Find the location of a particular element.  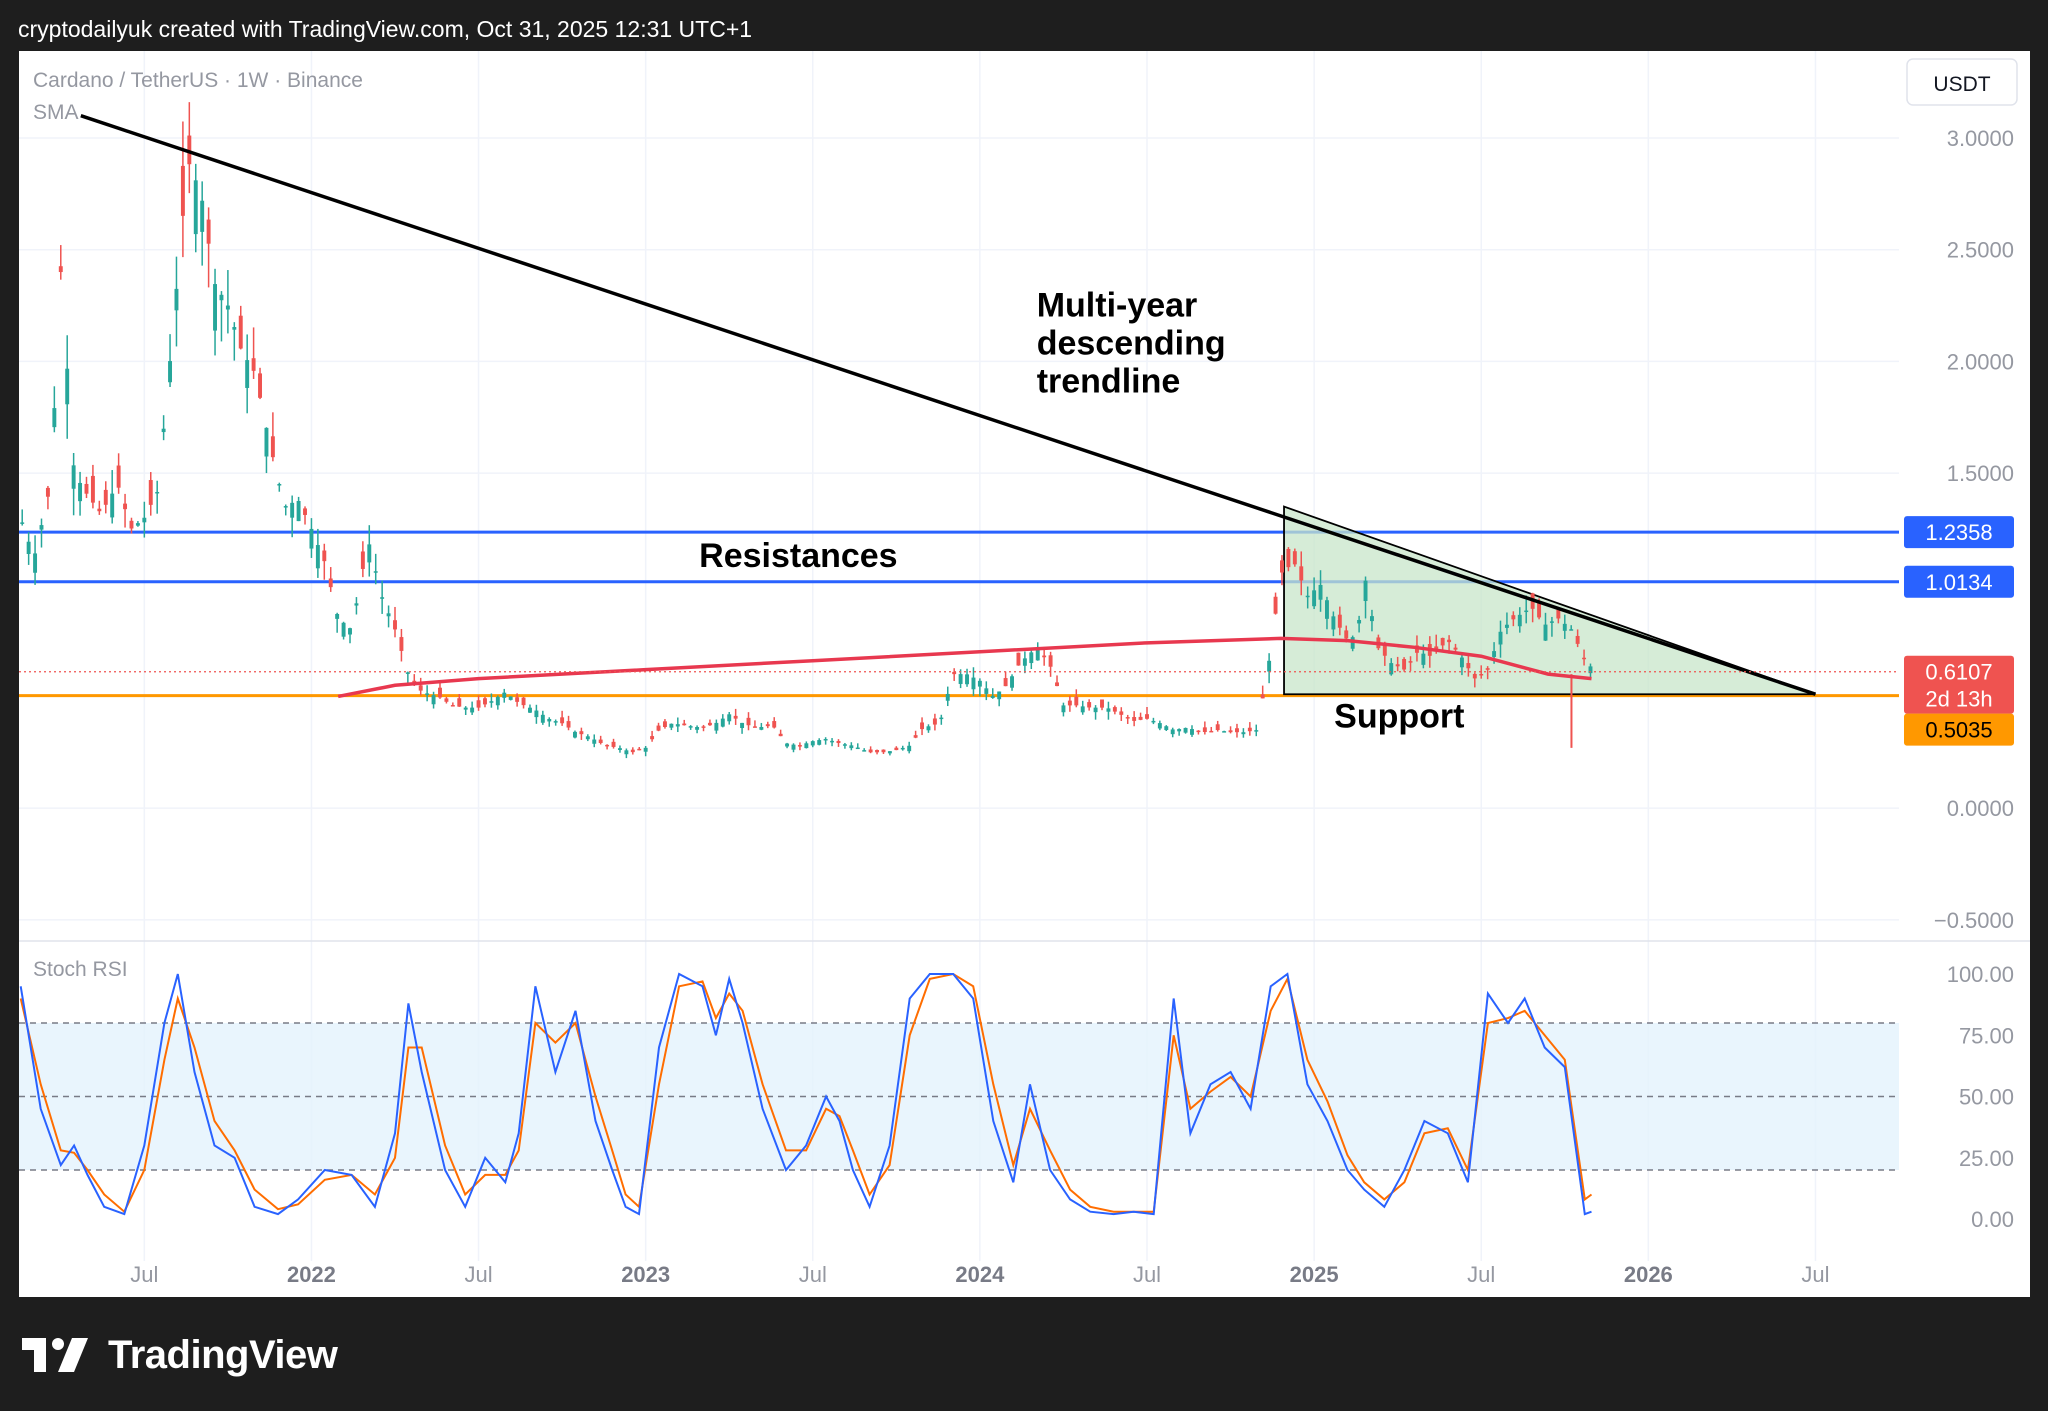

time-tick-label: 2025 is located at coordinates (1314, 1274).